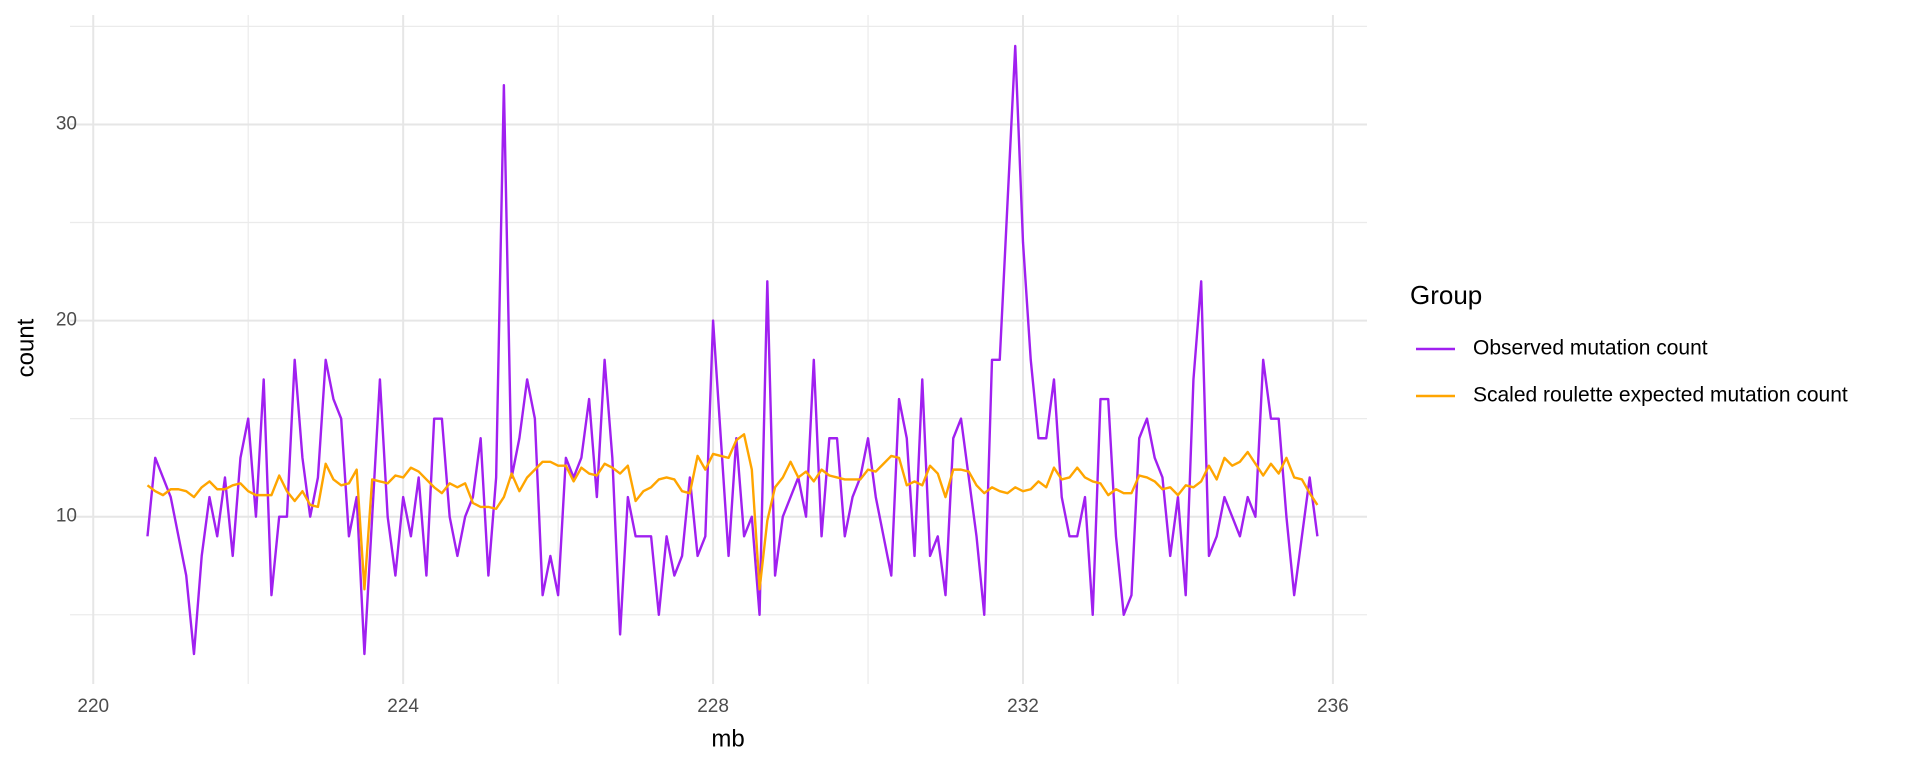  Describe the element at coordinates (1590, 348) in the screenshot. I see `legend-text: Observed mutation count` at that location.